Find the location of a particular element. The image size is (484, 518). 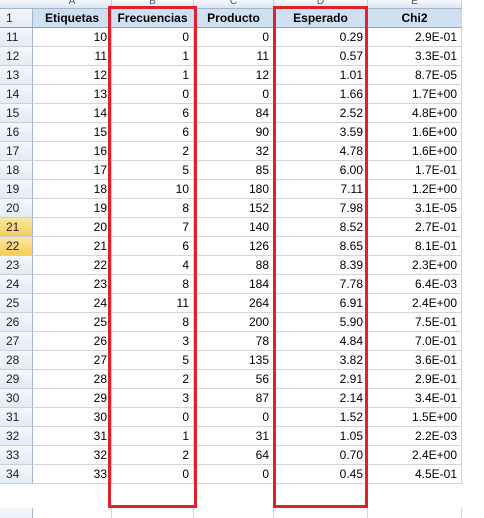

row-number: 20 is located at coordinates (16, 208).